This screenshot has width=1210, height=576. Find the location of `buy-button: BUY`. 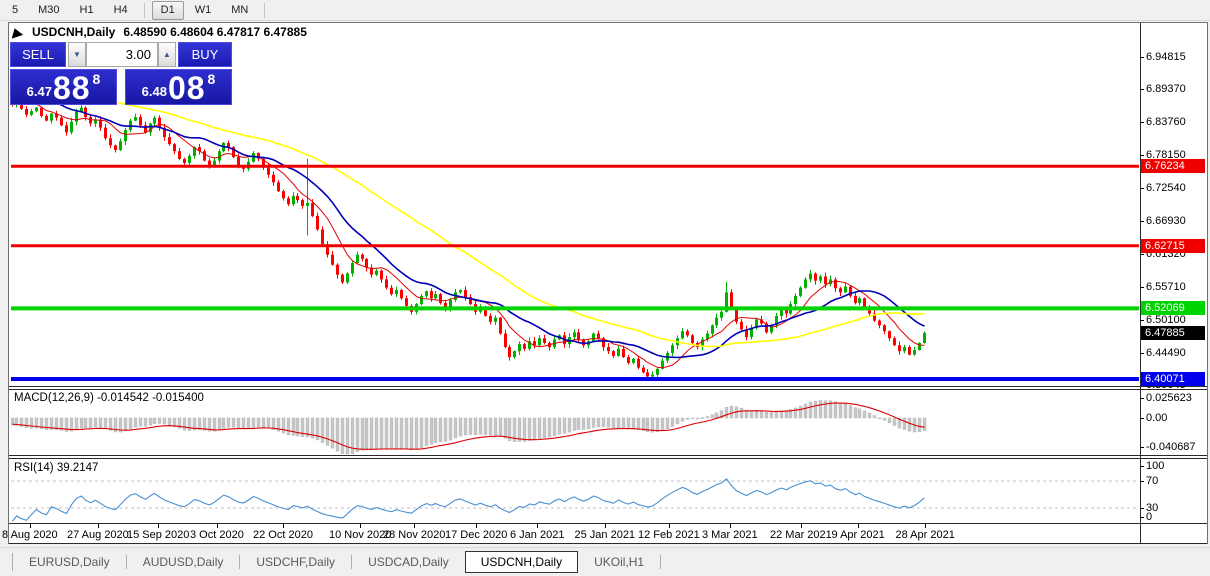

buy-button: BUY is located at coordinates (205, 54).